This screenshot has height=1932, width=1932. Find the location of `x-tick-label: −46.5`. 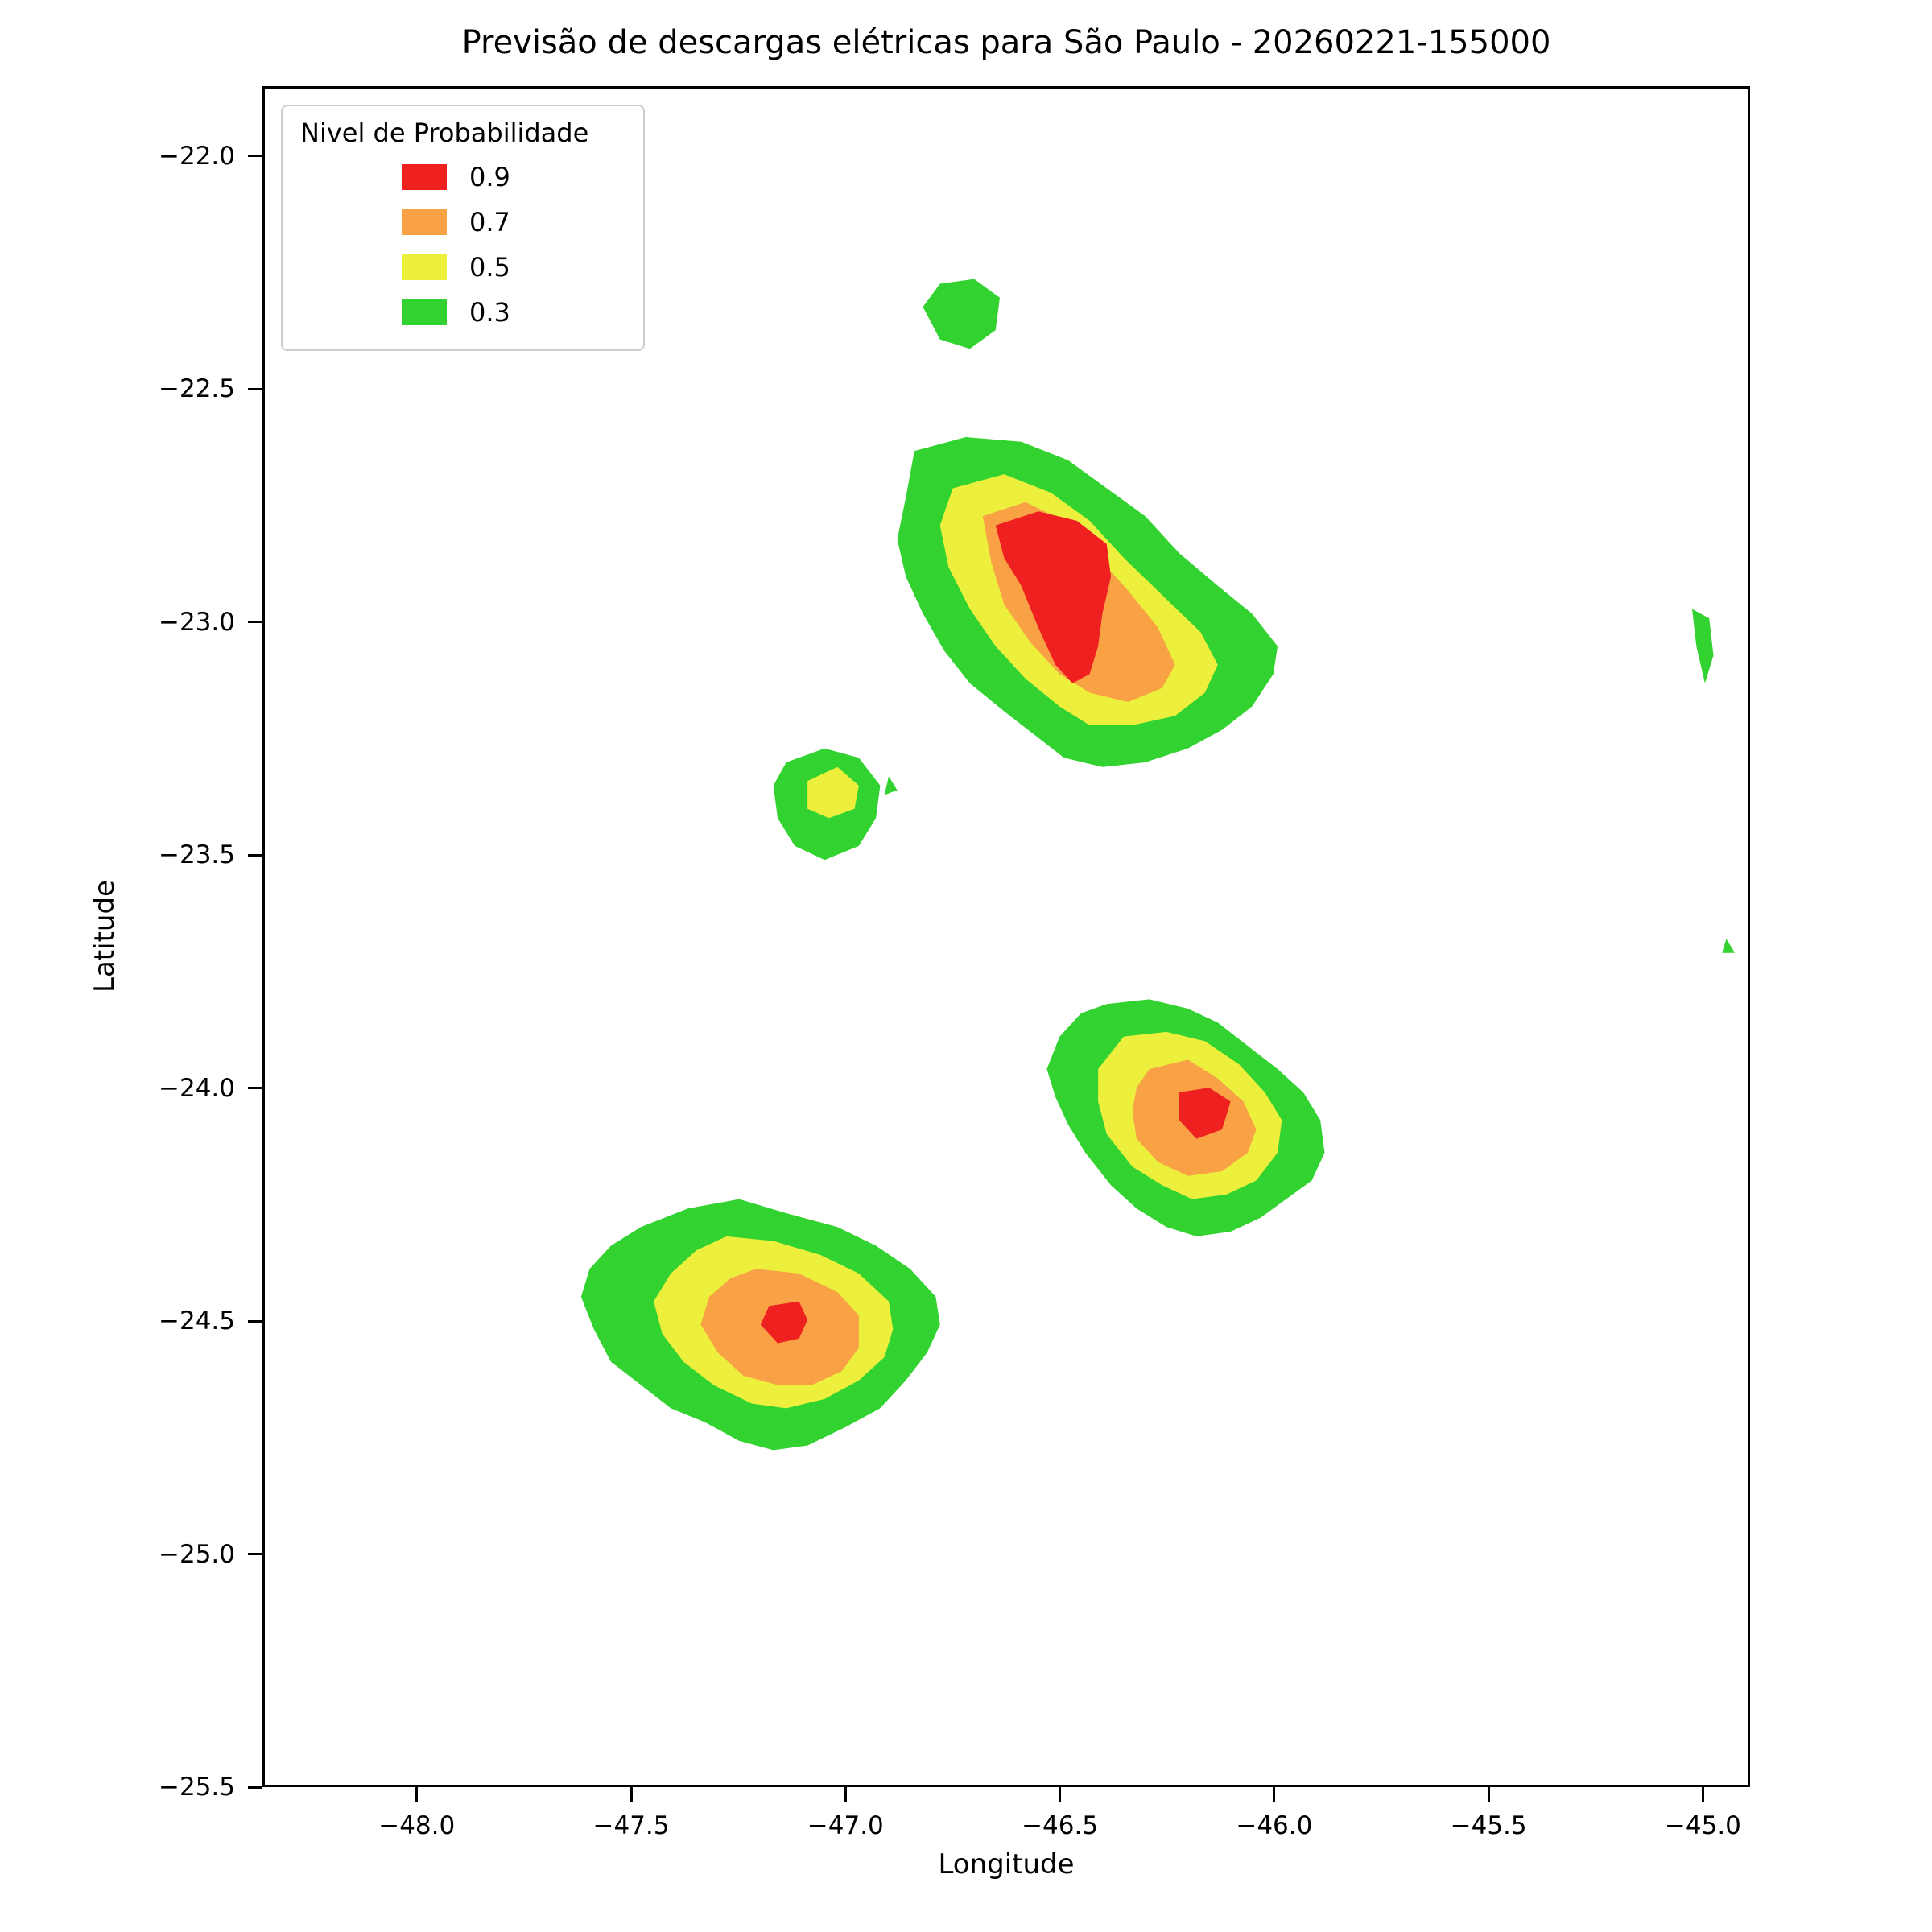

x-tick-label: −46.5 is located at coordinates (1060, 1825).